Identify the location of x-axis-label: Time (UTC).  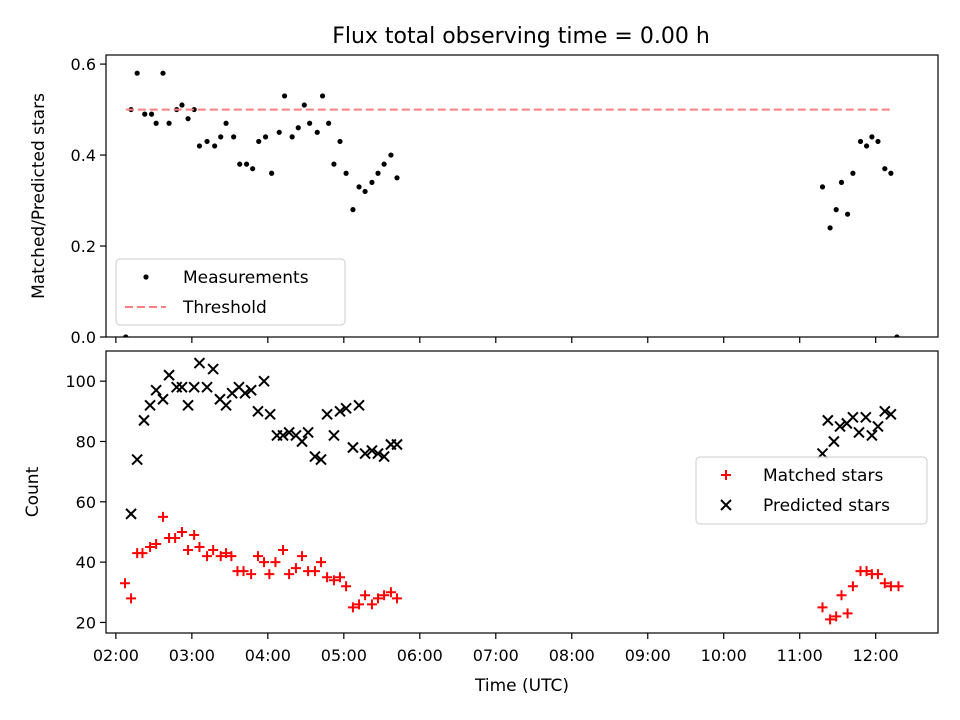
(521, 686).